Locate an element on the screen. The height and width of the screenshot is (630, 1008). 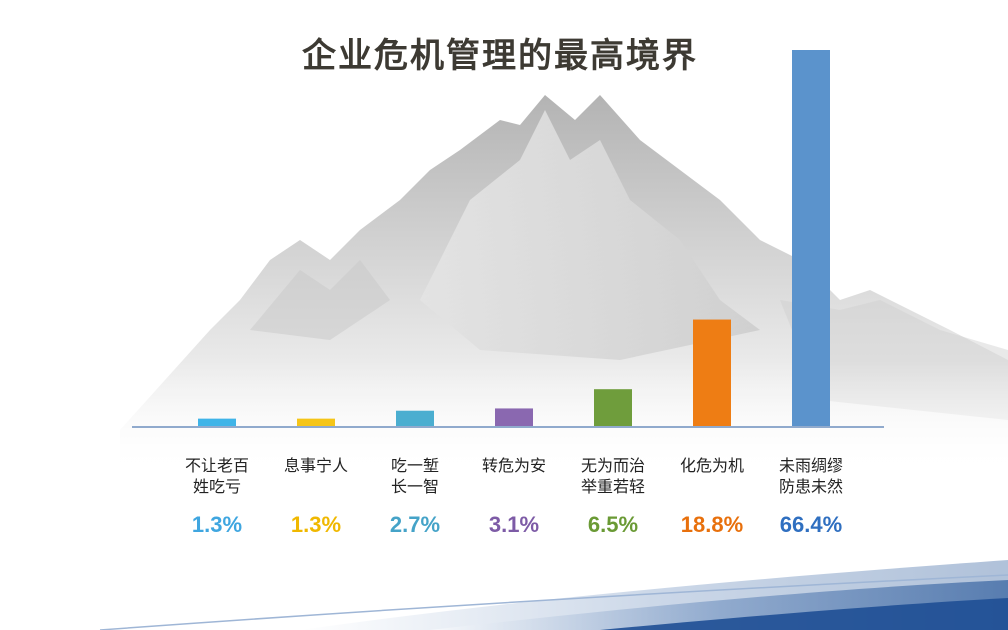
value-label-6: 18.8% is located at coordinates (712, 524).